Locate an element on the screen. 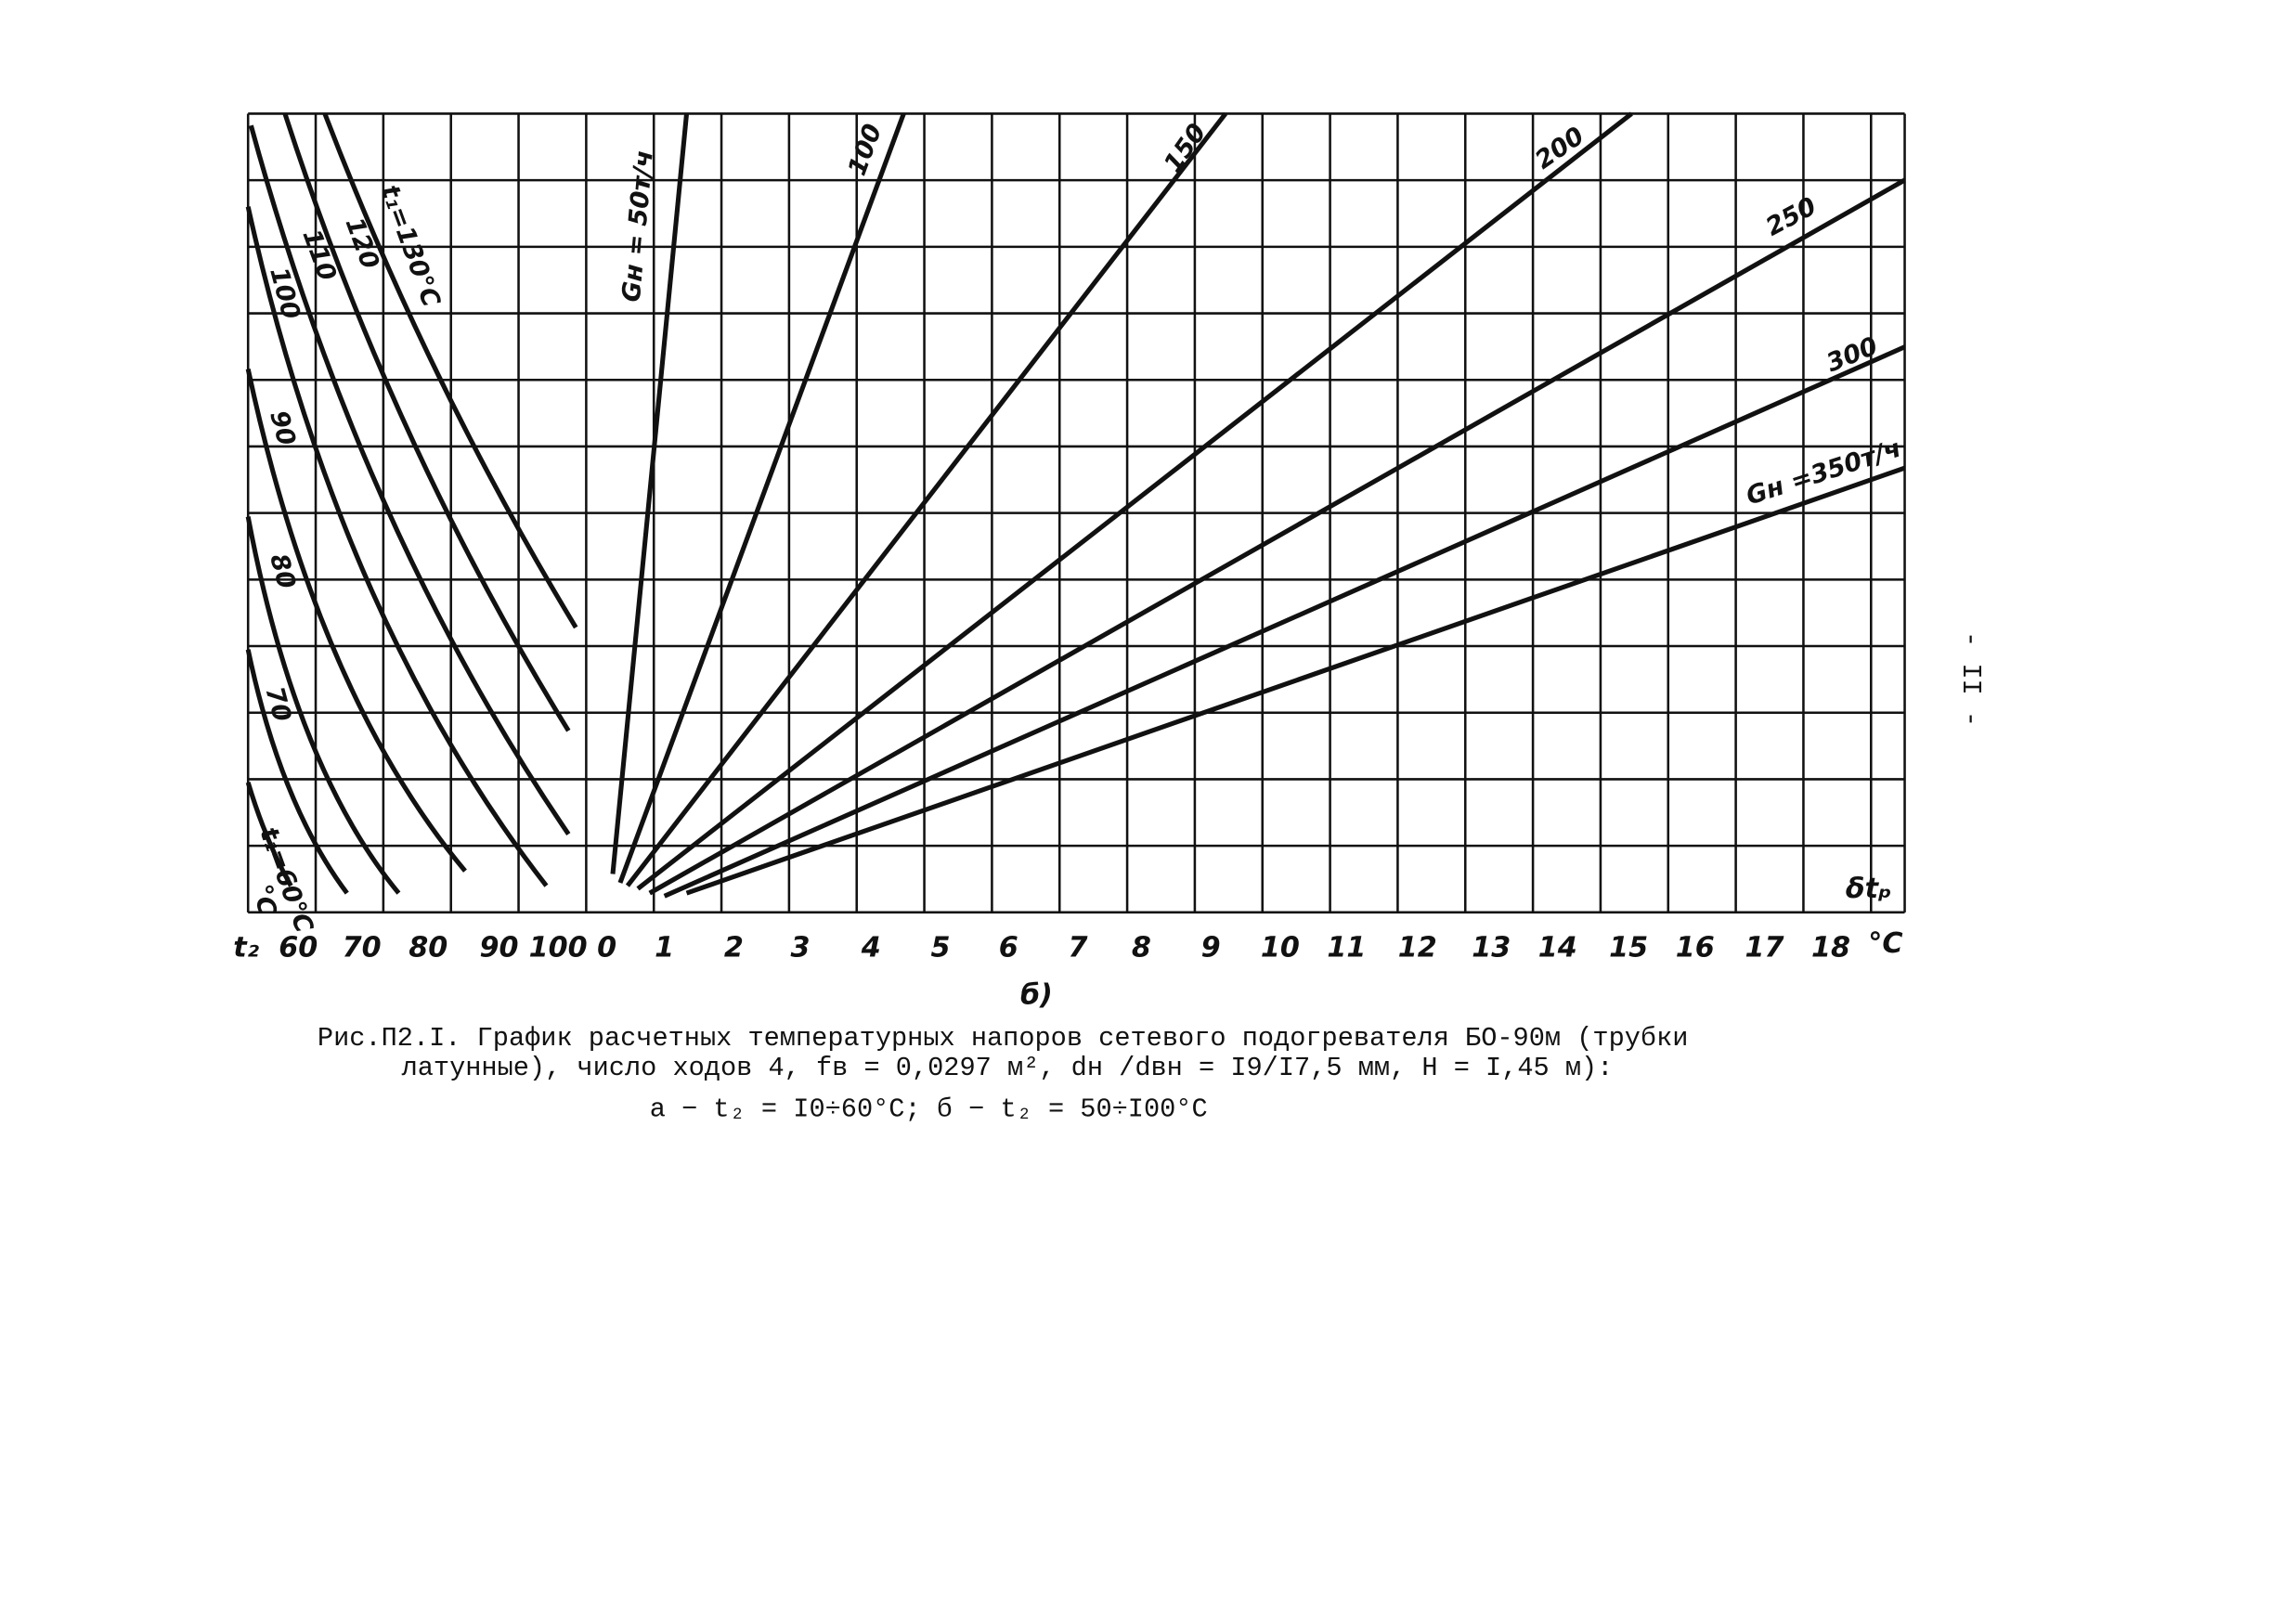  right-tick-label: 8 is located at coordinates (1141, 948).